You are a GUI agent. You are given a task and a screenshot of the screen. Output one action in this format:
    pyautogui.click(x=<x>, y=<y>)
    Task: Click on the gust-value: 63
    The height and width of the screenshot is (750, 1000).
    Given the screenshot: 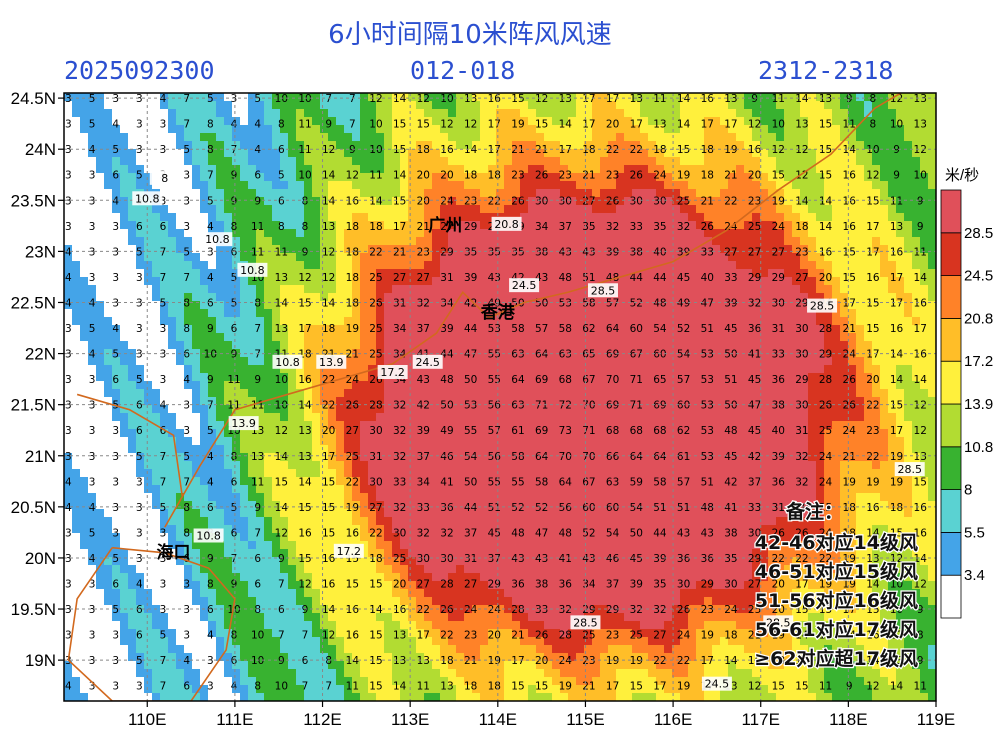 What is the action you would take?
    pyautogui.click(x=612, y=482)
    